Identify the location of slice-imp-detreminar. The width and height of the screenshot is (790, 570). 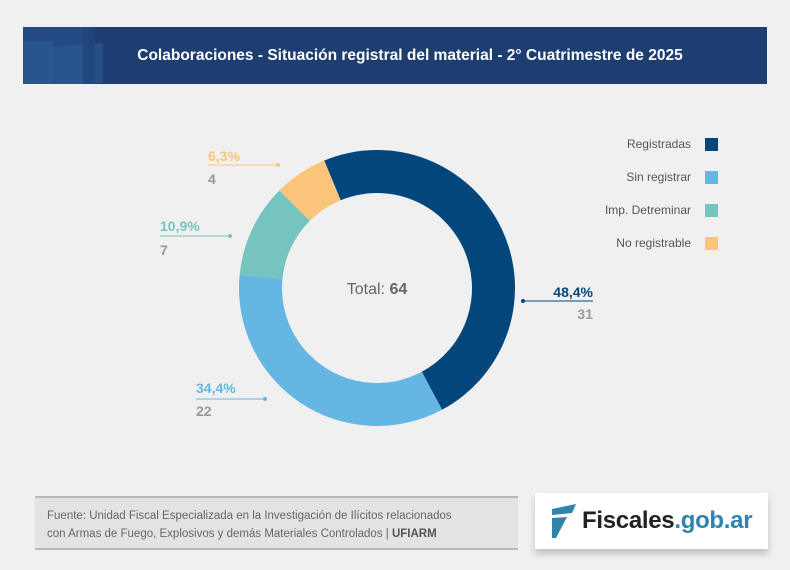
(274, 234).